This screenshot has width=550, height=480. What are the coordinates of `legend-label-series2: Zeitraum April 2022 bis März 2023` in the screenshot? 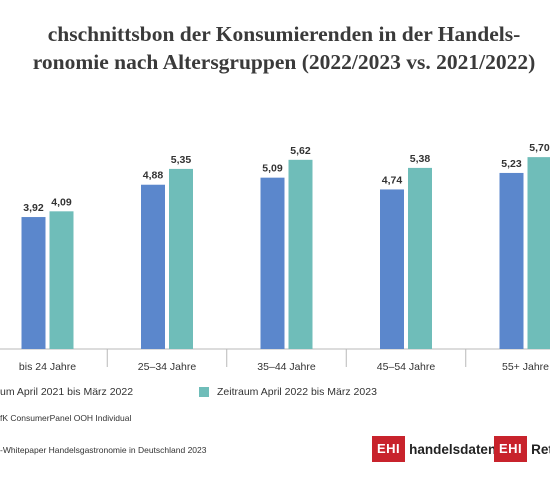 It's located at (297, 392).